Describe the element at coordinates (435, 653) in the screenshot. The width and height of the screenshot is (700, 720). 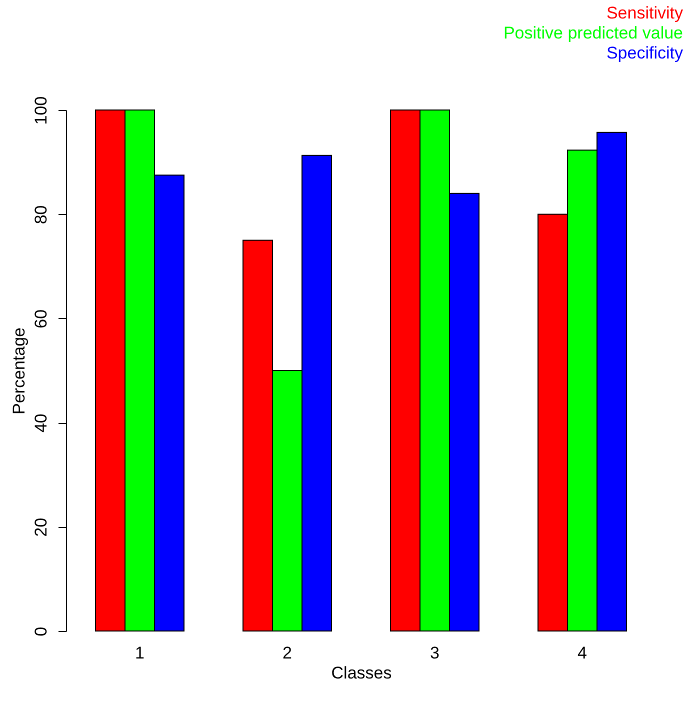
I see `x-tick-label: 3` at that location.